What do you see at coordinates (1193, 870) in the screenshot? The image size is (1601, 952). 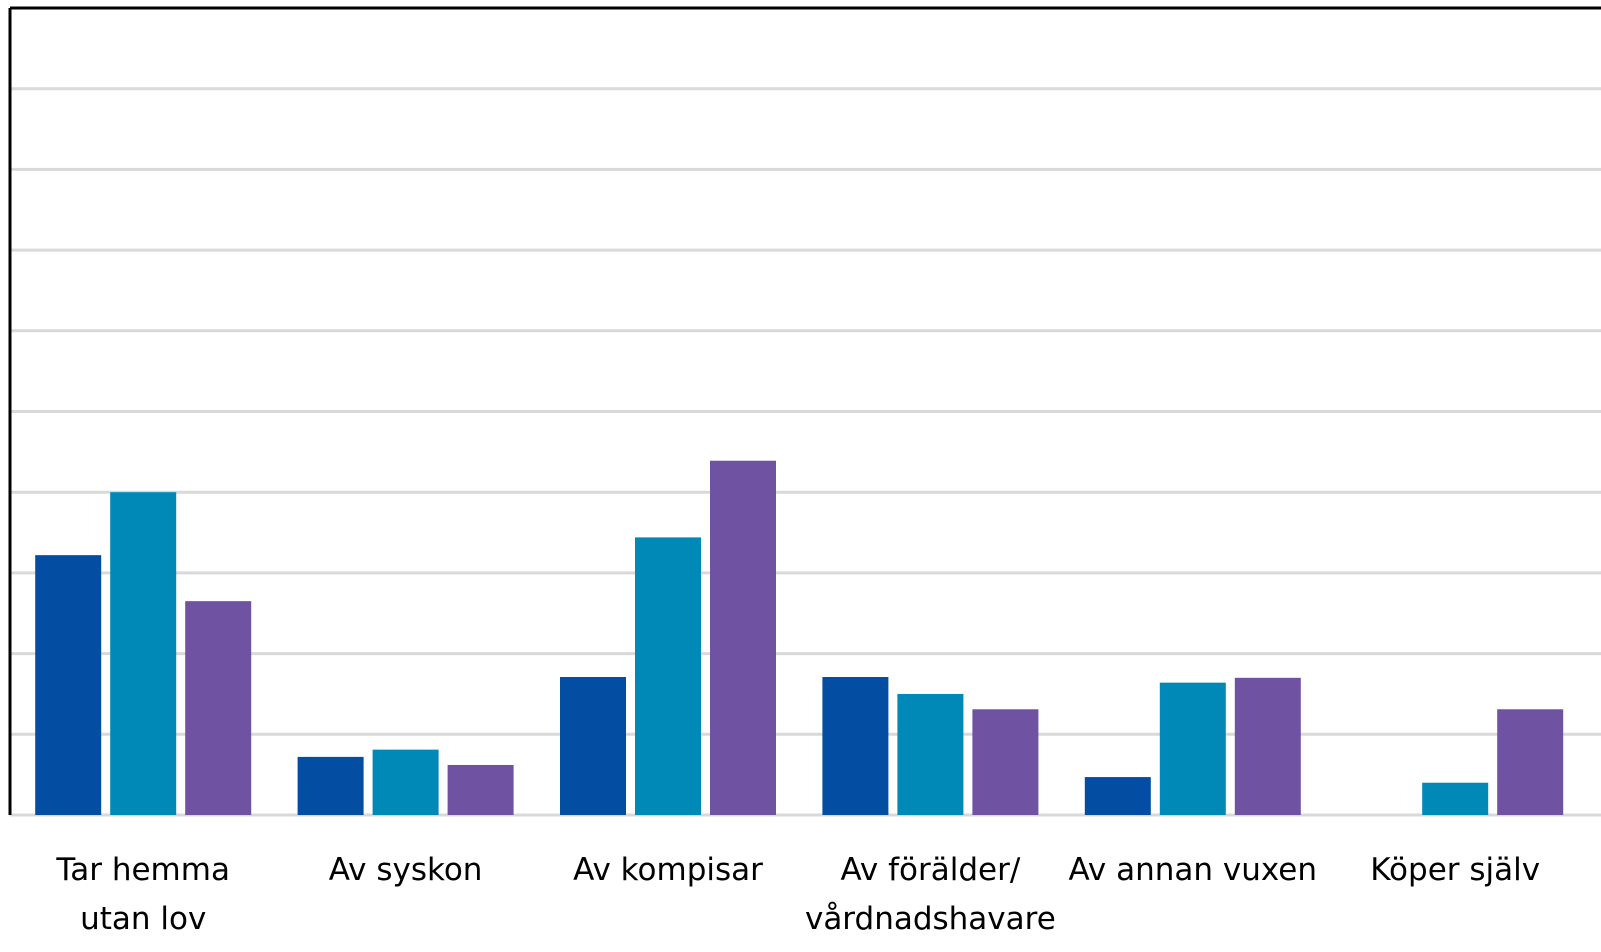 I see `x-tick-label: Av annan vuxen` at bounding box center [1193, 870].